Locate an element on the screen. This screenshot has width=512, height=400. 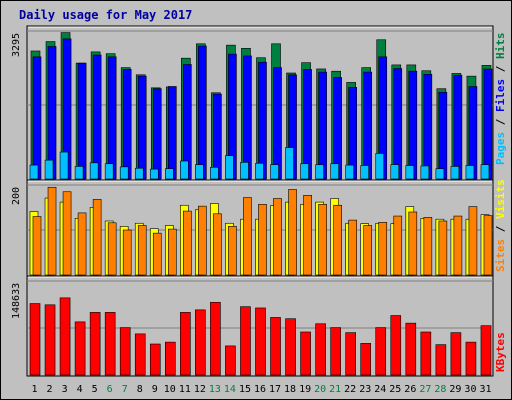
legend-entry: Sites is located at coordinates (500, 255).